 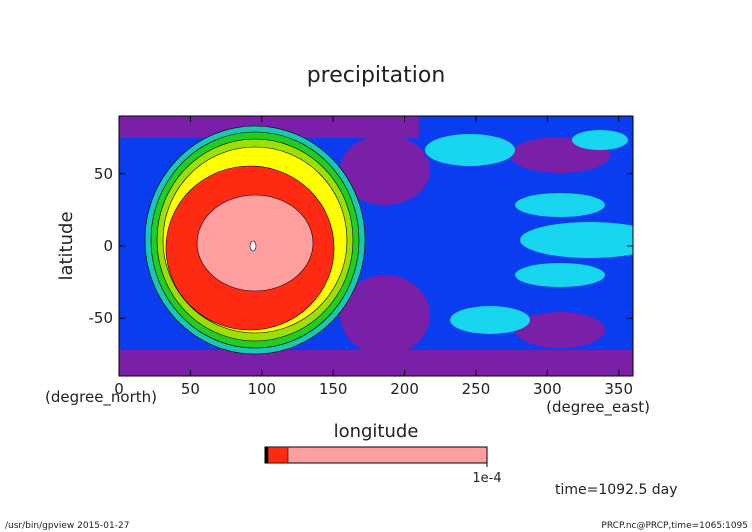 What do you see at coordinates (103, 174) in the screenshot?
I see `y-tick-label: 50` at bounding box center [103, 174].